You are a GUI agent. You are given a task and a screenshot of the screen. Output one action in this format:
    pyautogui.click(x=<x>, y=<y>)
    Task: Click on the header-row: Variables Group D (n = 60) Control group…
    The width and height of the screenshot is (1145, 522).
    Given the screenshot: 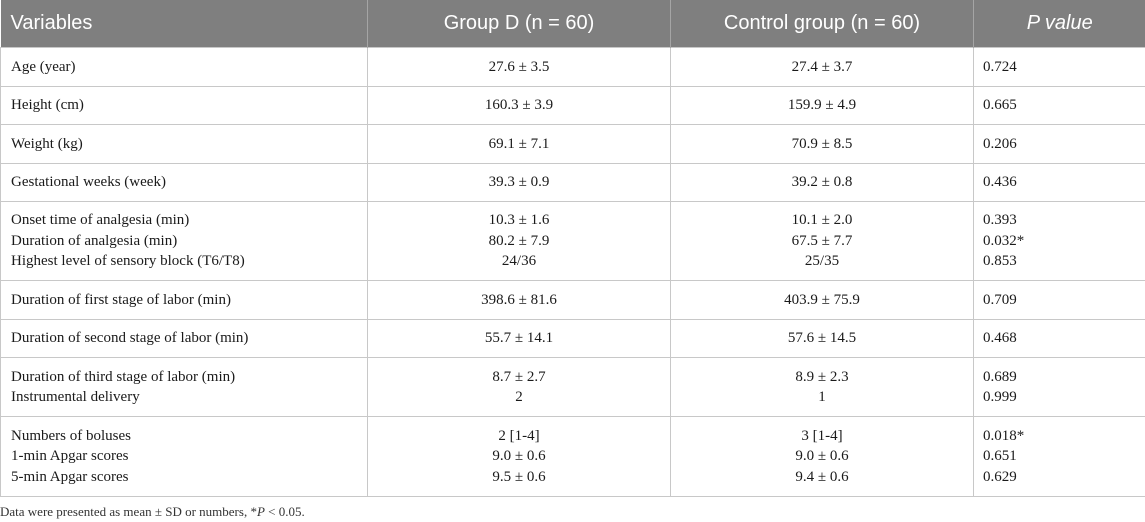 What is the action you would take?
    pyautogui.click(x=572, y=24)
    